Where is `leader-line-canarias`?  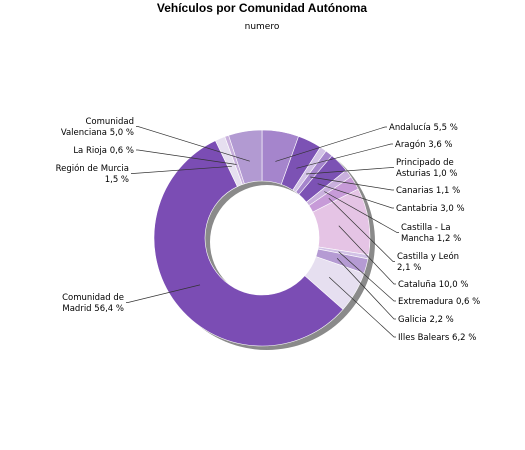
leader-line-canarias is located at coordinates (352, 183).